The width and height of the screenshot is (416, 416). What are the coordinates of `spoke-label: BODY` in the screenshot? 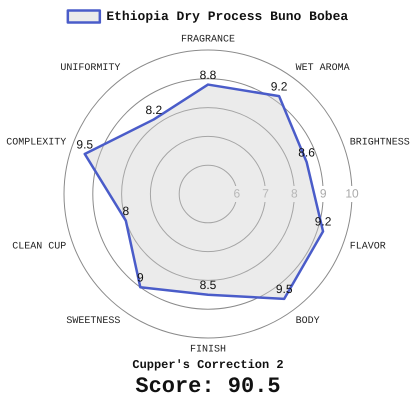 It's located at (308, 322).